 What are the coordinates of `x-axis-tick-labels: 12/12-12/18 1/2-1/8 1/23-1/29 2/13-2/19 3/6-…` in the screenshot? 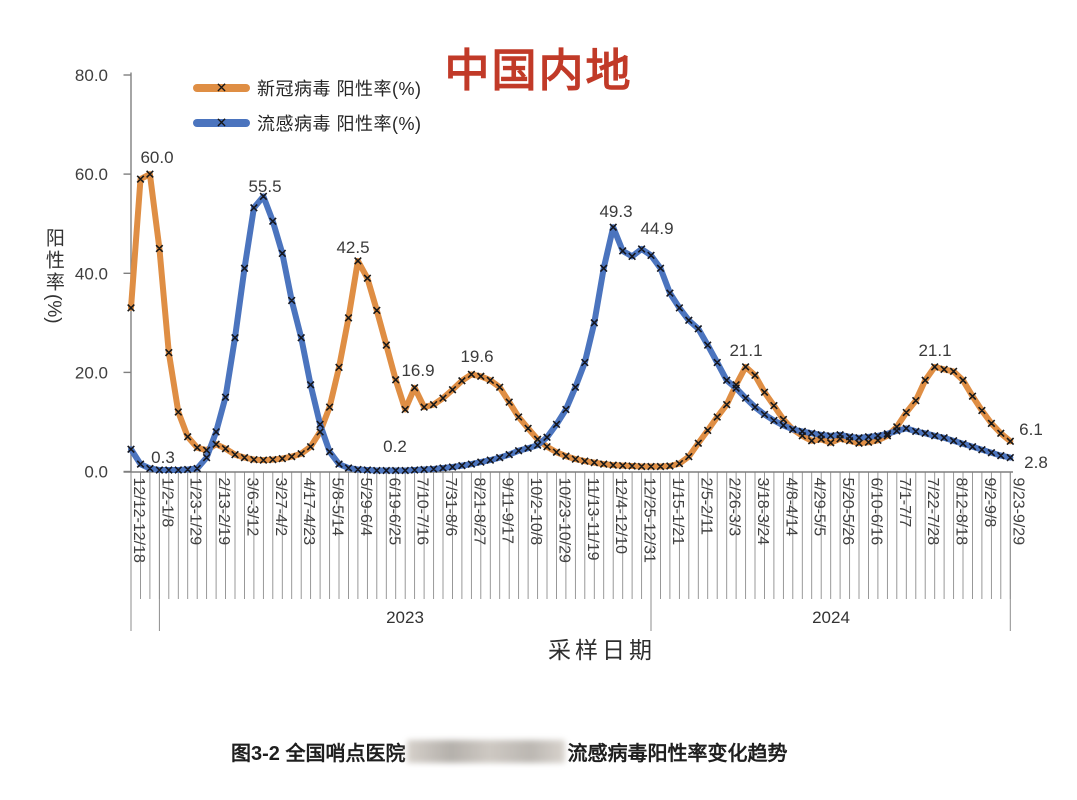 It's located at (578, 521).